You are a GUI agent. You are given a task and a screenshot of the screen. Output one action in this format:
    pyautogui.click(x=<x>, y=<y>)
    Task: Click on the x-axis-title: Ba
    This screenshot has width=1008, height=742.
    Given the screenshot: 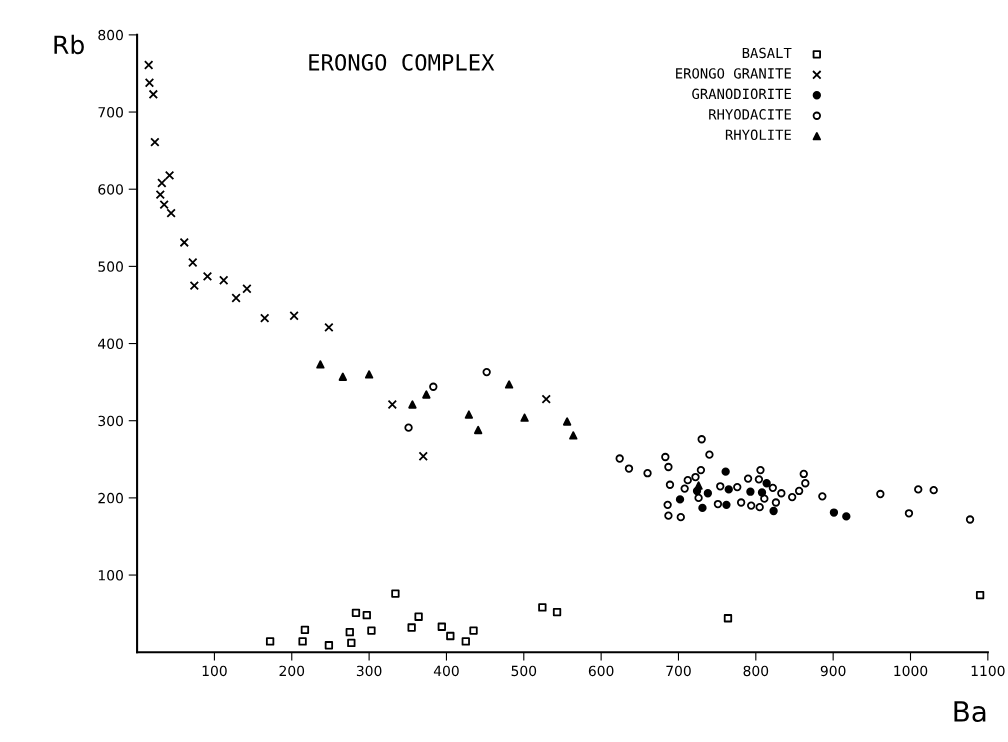 What is the action you would take?
    pyautogui.click(x=970, y=712)
    